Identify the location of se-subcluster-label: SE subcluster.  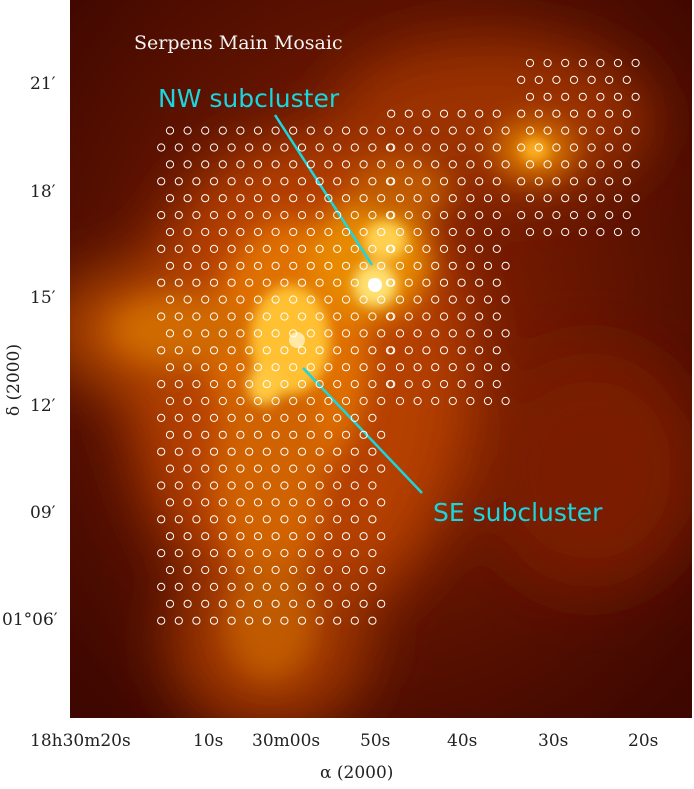
(518, 512).